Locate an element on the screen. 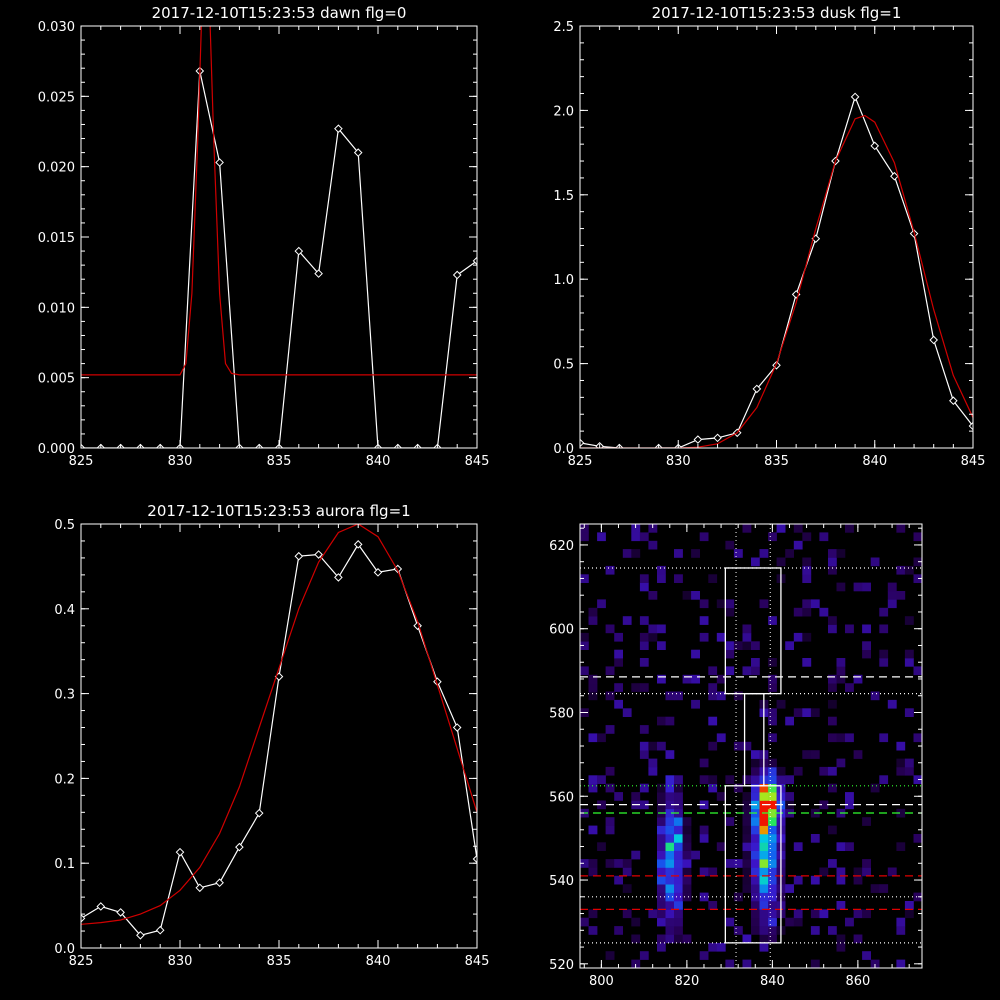 Image resolution: width=1000 pixels, height=1000 pixels. x-tick-label: 845 is located at coordinates (477, 461).